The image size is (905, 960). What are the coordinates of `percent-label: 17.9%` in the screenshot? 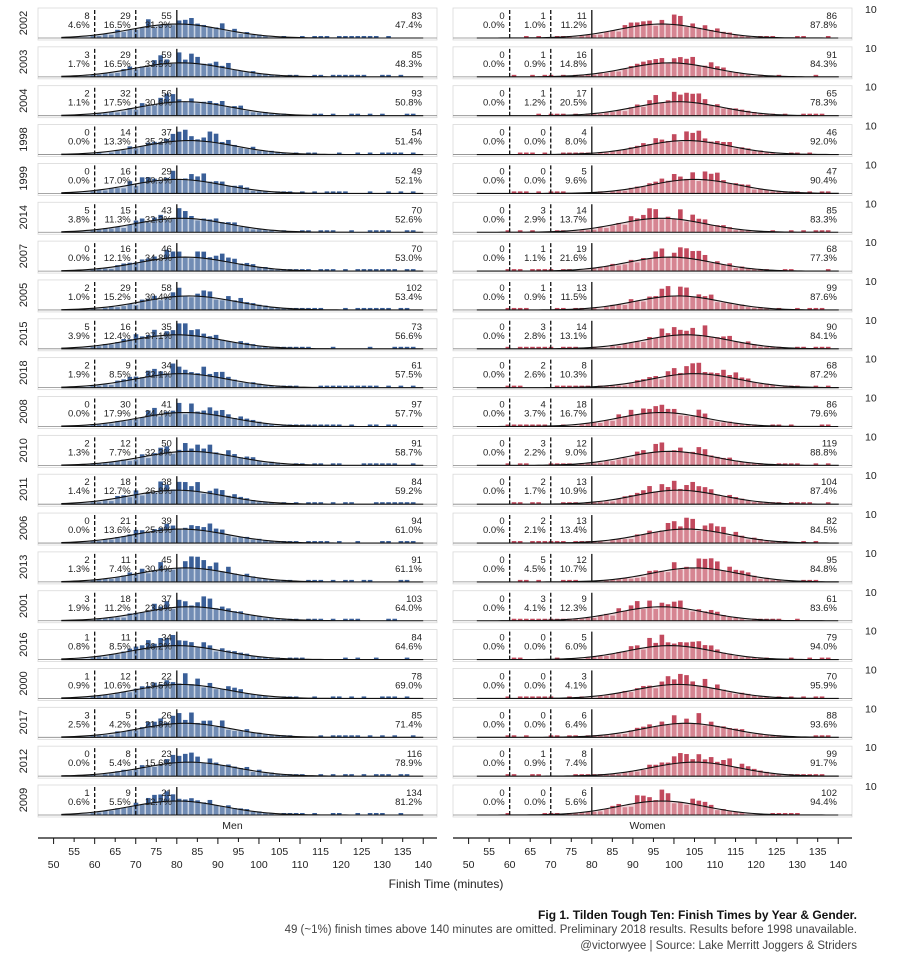 It's located at (117, 414).